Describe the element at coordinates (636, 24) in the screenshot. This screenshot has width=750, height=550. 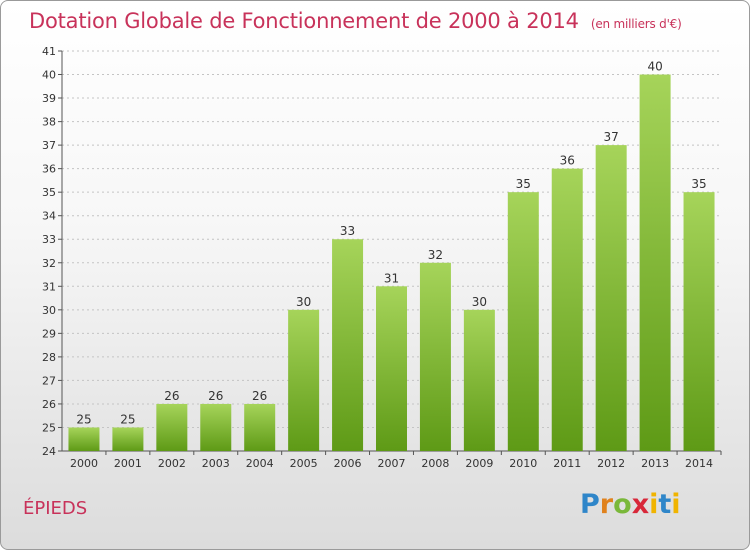
I see `chart-subtitle: (en milliers d'€)` at that location.